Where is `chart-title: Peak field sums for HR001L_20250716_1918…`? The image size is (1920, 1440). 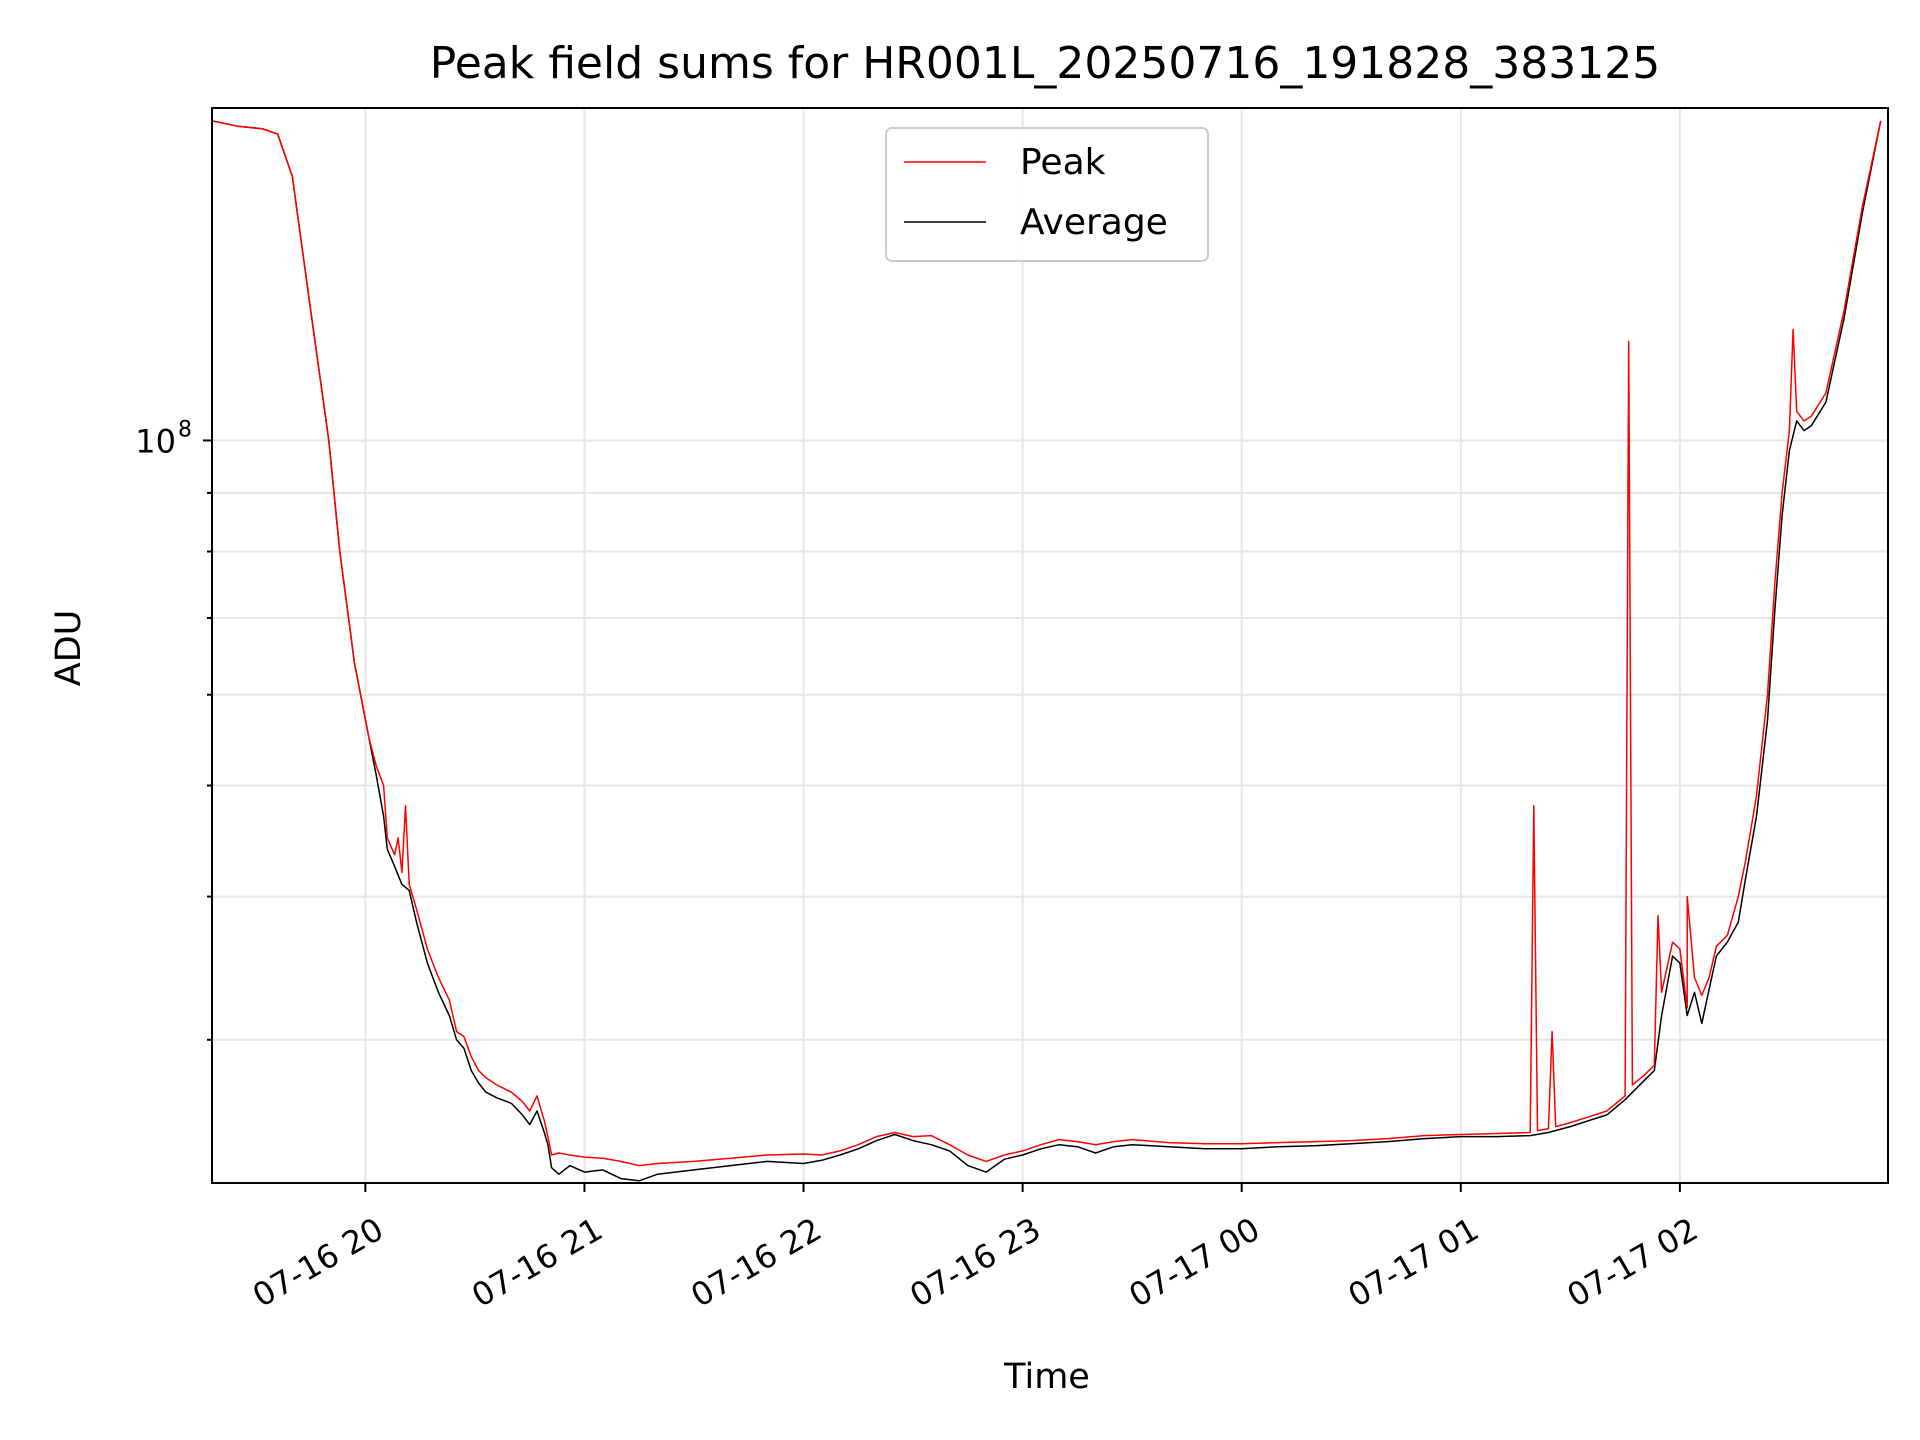
chart-title: Peak field sums for HR001L_20250716_1918… is located at coordinates (1045, 63).